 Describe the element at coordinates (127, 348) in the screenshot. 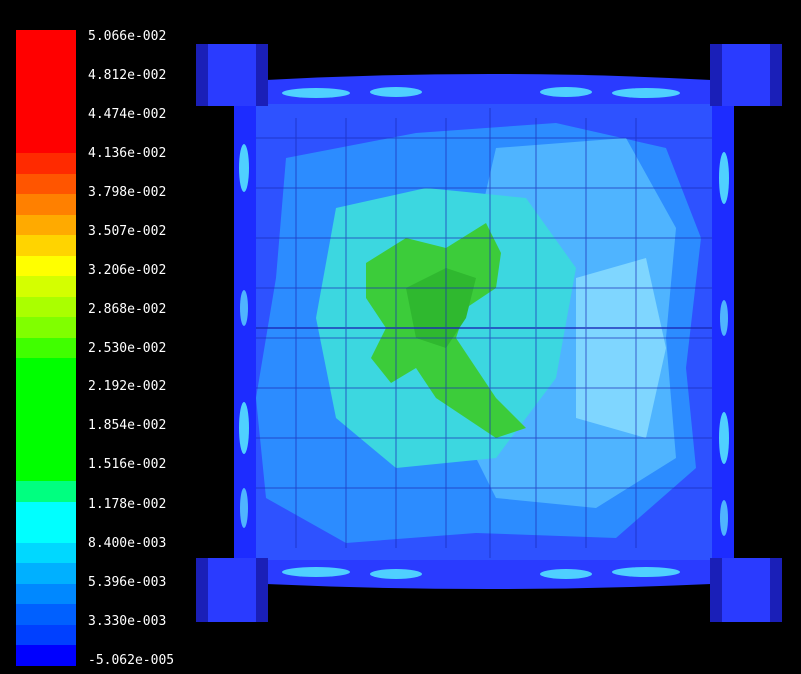

I see `legend-label: 2.530e-002` at that location.